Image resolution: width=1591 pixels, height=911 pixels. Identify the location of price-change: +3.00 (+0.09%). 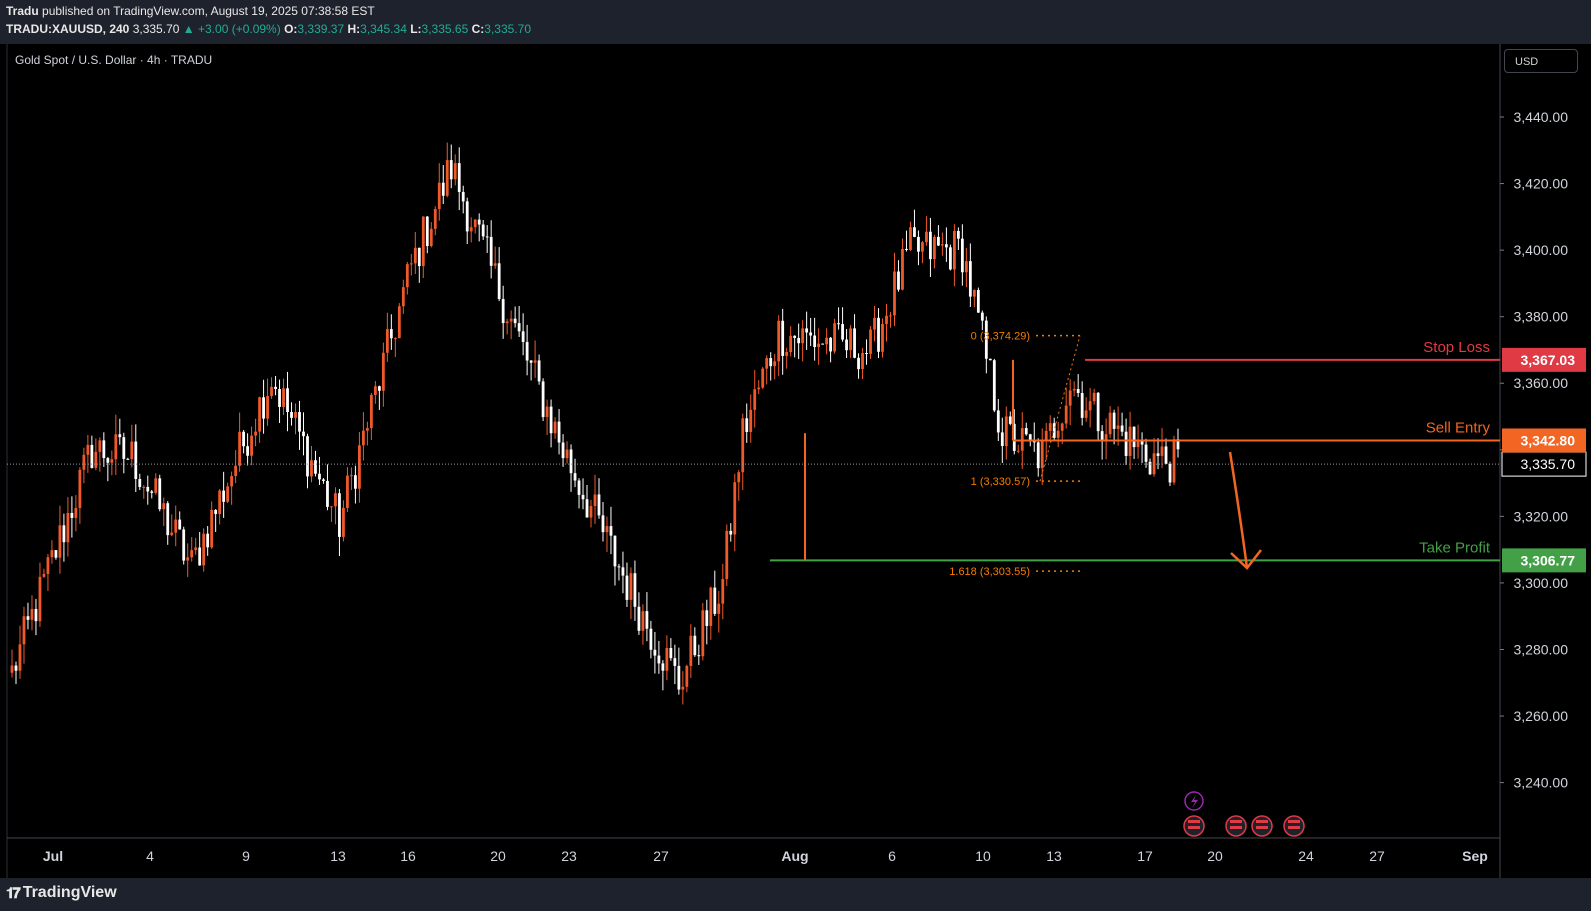
(239, 29).